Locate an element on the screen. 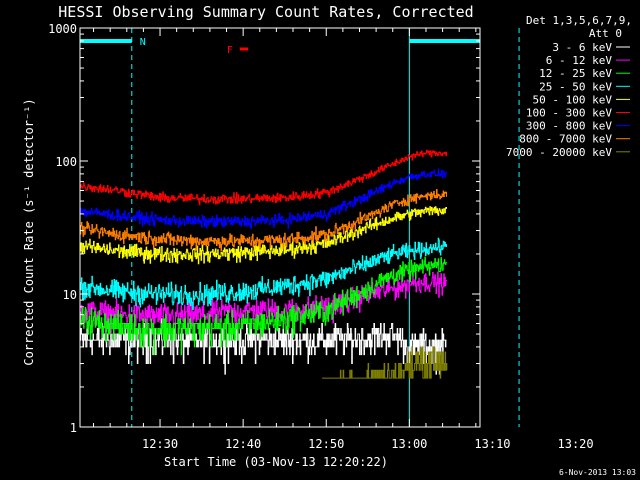  y-axis-label: Corrected Count Rate (s⁻¹ detector⁻¹) is located at coordinates (29, 231).